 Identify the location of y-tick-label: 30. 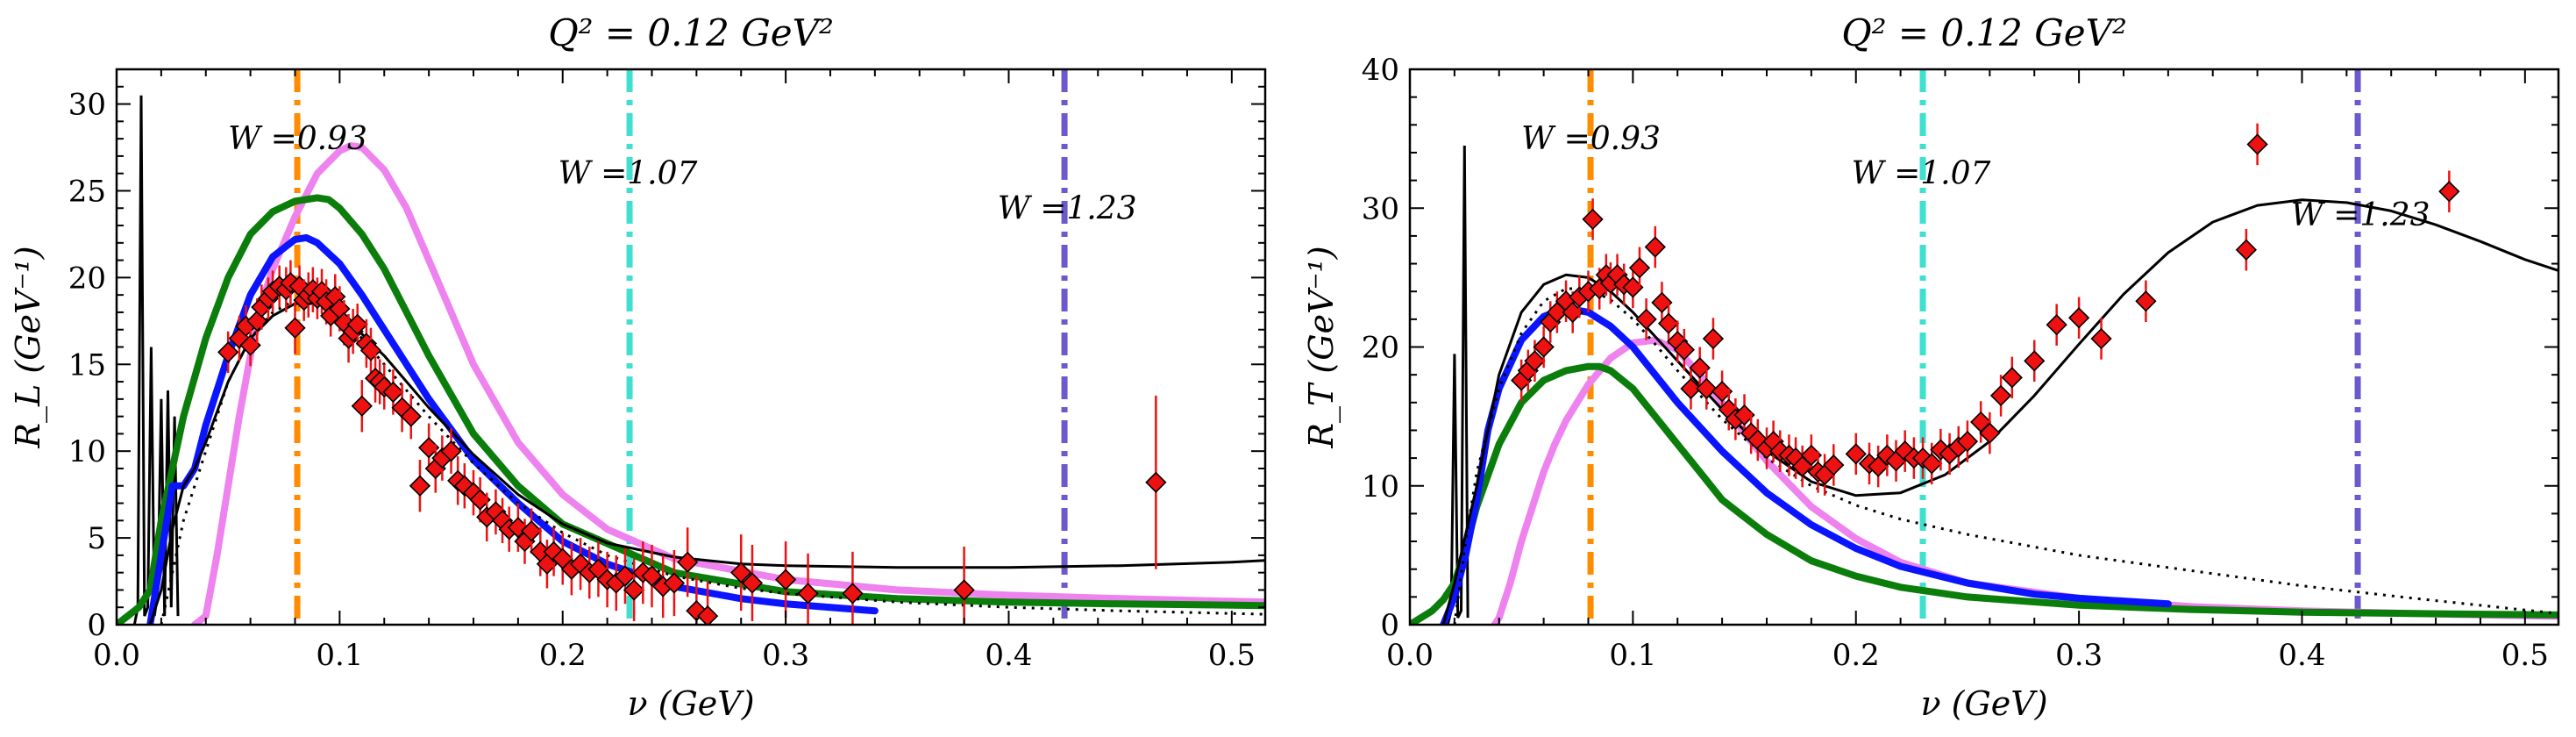
(1380, 208).